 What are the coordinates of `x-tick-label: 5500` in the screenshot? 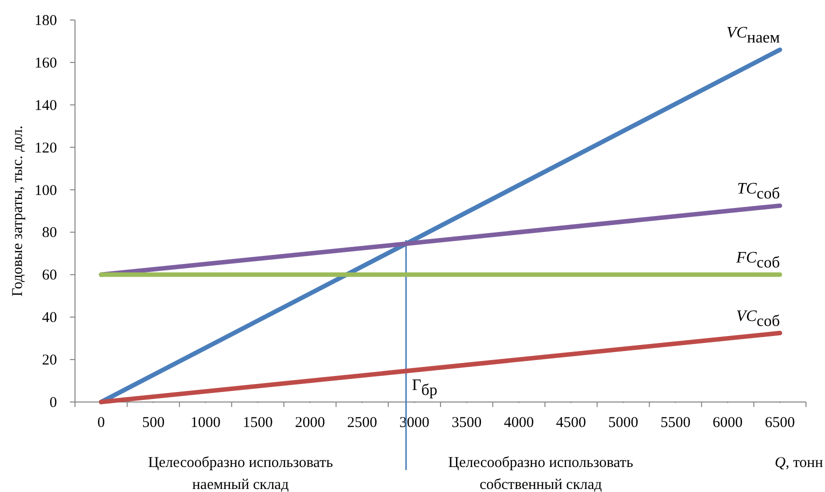 It's located at (675, 423).